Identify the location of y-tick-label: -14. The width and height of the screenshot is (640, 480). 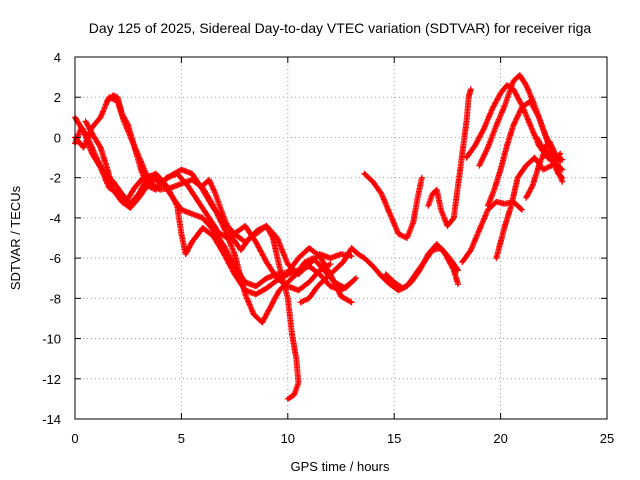
(51, 419).